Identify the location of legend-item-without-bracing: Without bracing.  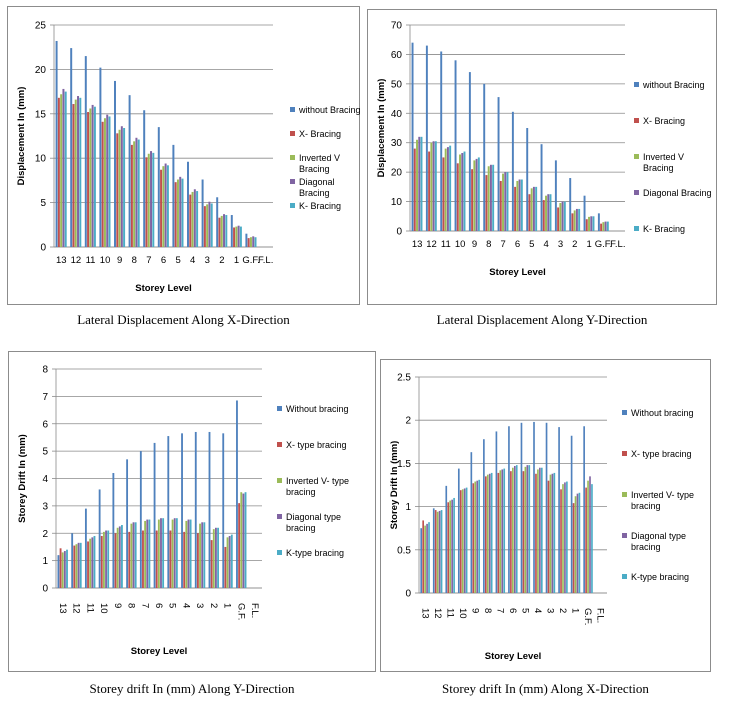
(317, 409).